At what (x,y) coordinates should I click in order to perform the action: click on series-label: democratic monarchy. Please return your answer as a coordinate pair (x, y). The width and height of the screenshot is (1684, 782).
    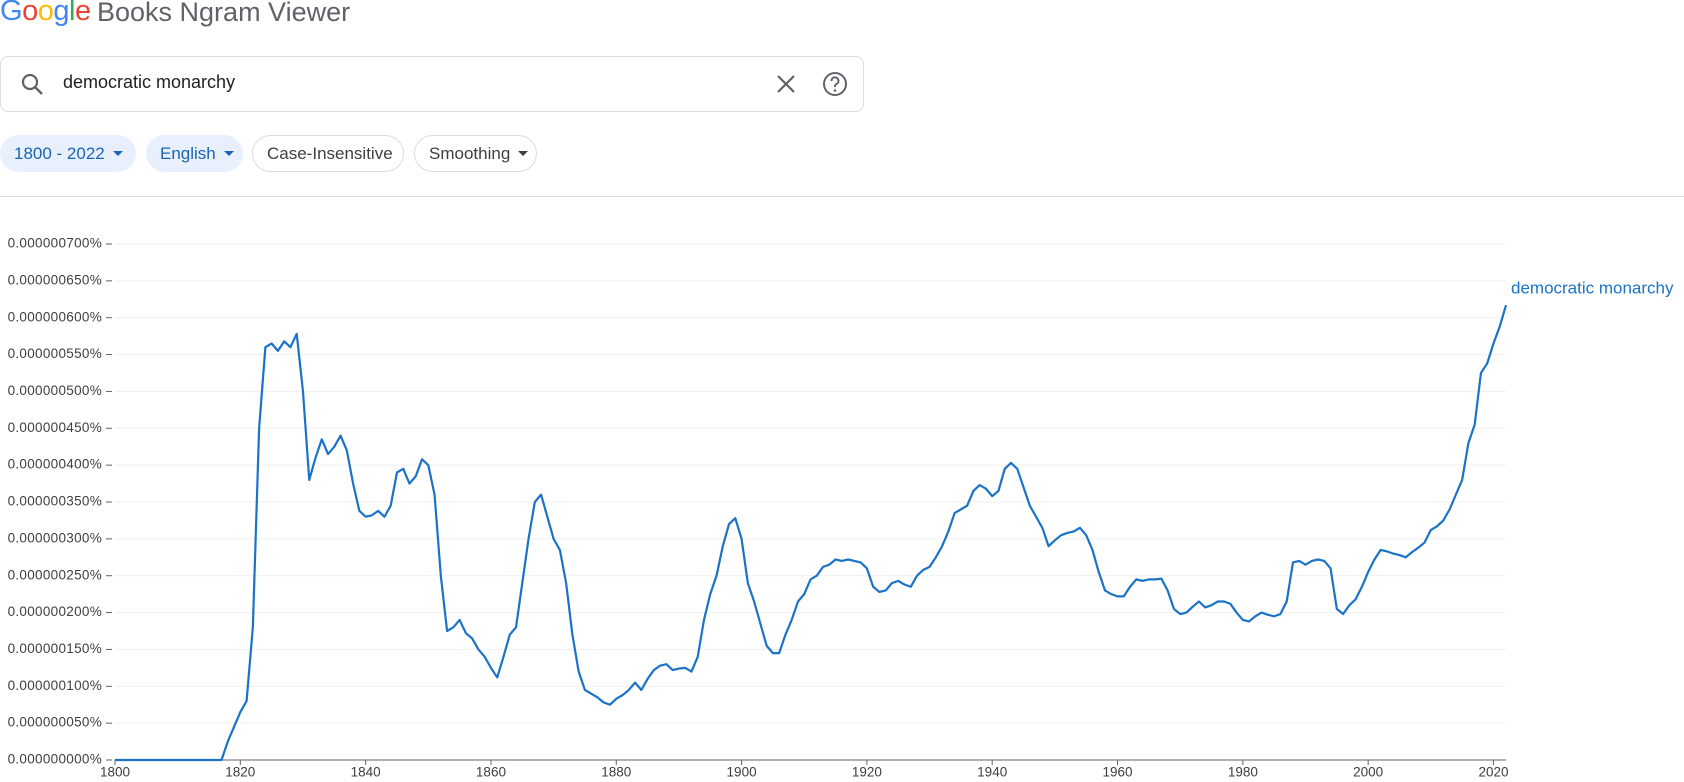
    Looking at the image, I should click on (1592, 288).